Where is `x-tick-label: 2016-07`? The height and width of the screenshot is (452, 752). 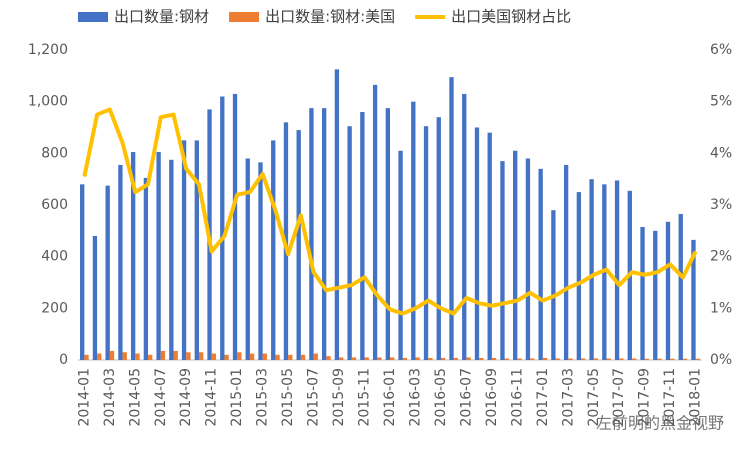
x-tick-label: 2016-07 is located at coordinates (466, 397).